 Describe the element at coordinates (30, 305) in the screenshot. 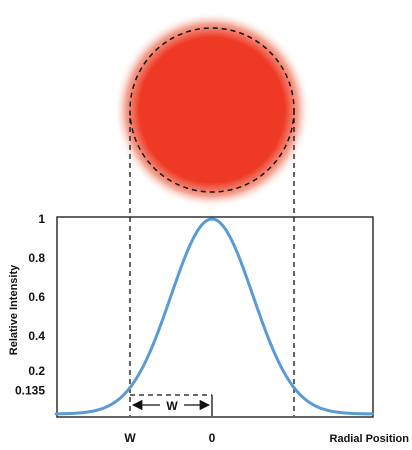

I see `y-axis-ticks: 1 0.8 0.6 0.4 0.2 0.135` at that location.